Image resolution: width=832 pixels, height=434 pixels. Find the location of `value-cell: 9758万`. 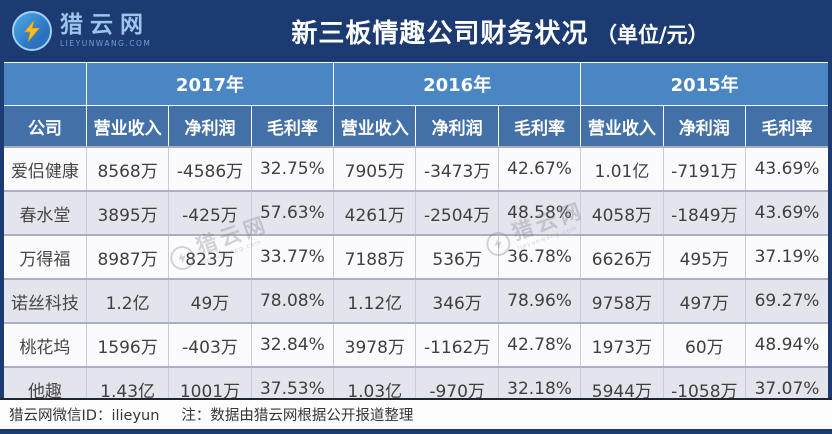

value-cell: 9758万 is located at coordinates (622, 300).